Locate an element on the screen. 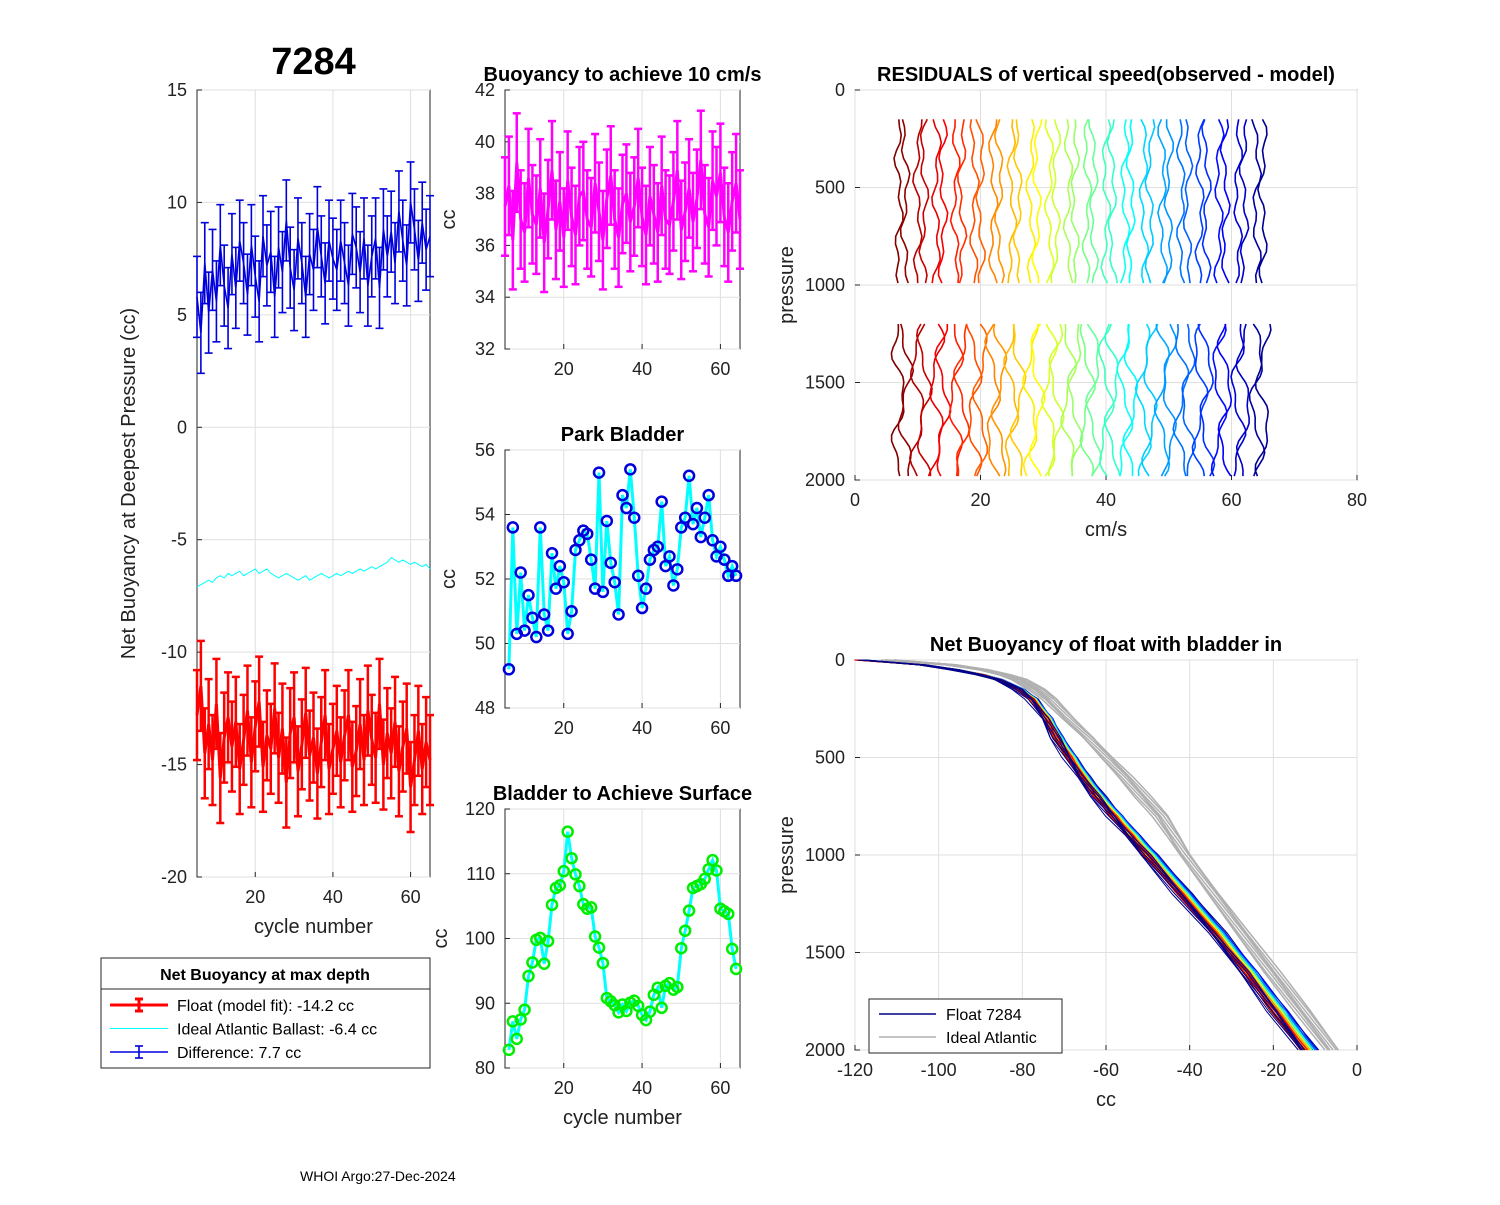 The height and width of the screenshot is (1205, 1500). x-tick-label: -80 is located at coordinates (1022, 1070).